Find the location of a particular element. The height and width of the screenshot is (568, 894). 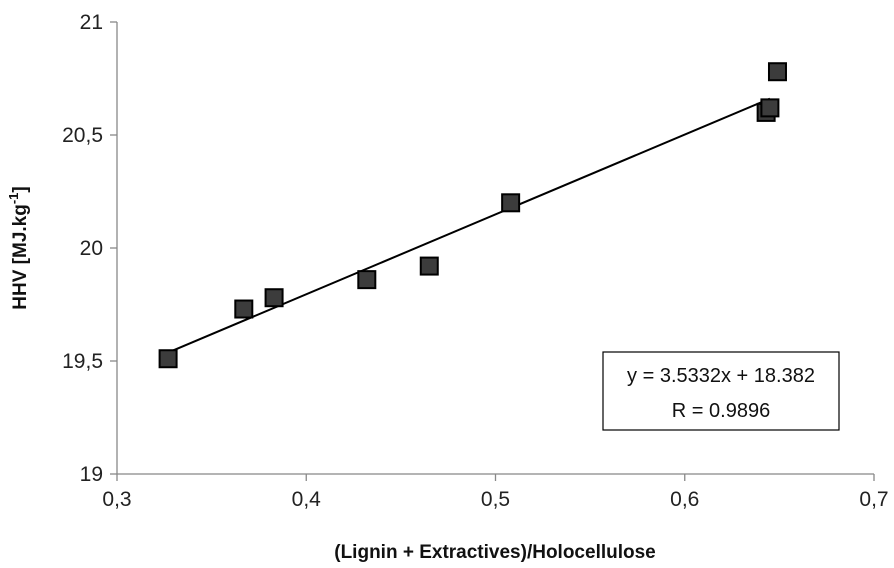

r-value-label: R = 0.9896 is located at coordinates (721, 411).